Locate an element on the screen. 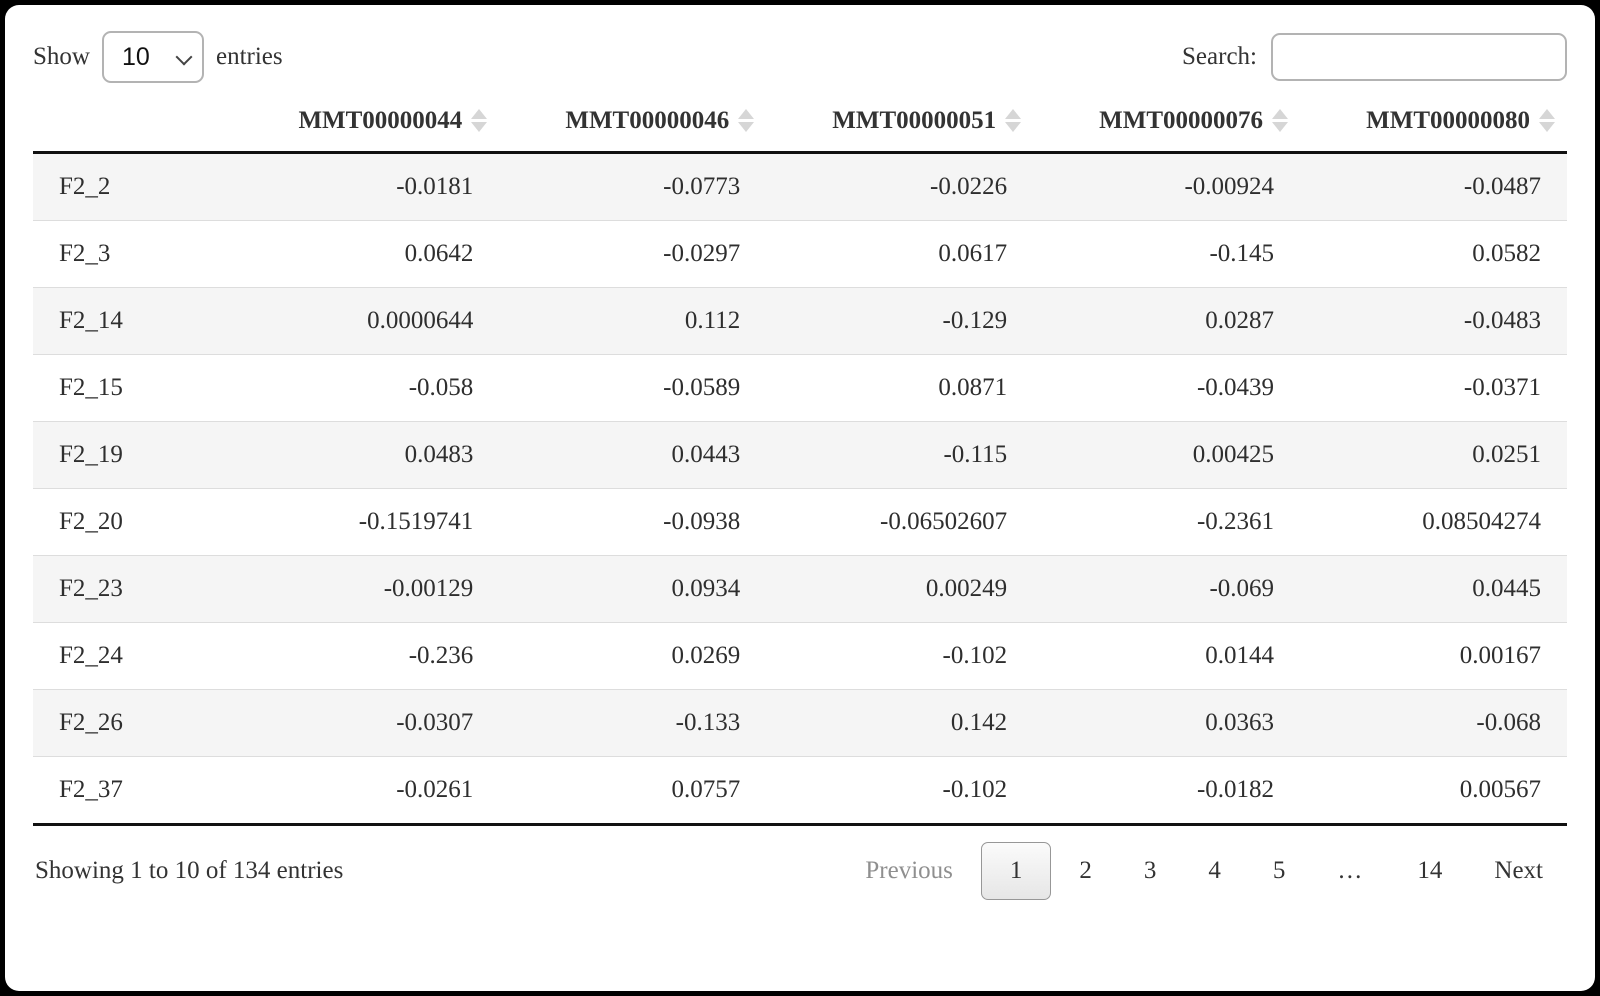  pagination: Previous 1 2 3 4 5 … 14 Next is located at coordinates (1204, 871).